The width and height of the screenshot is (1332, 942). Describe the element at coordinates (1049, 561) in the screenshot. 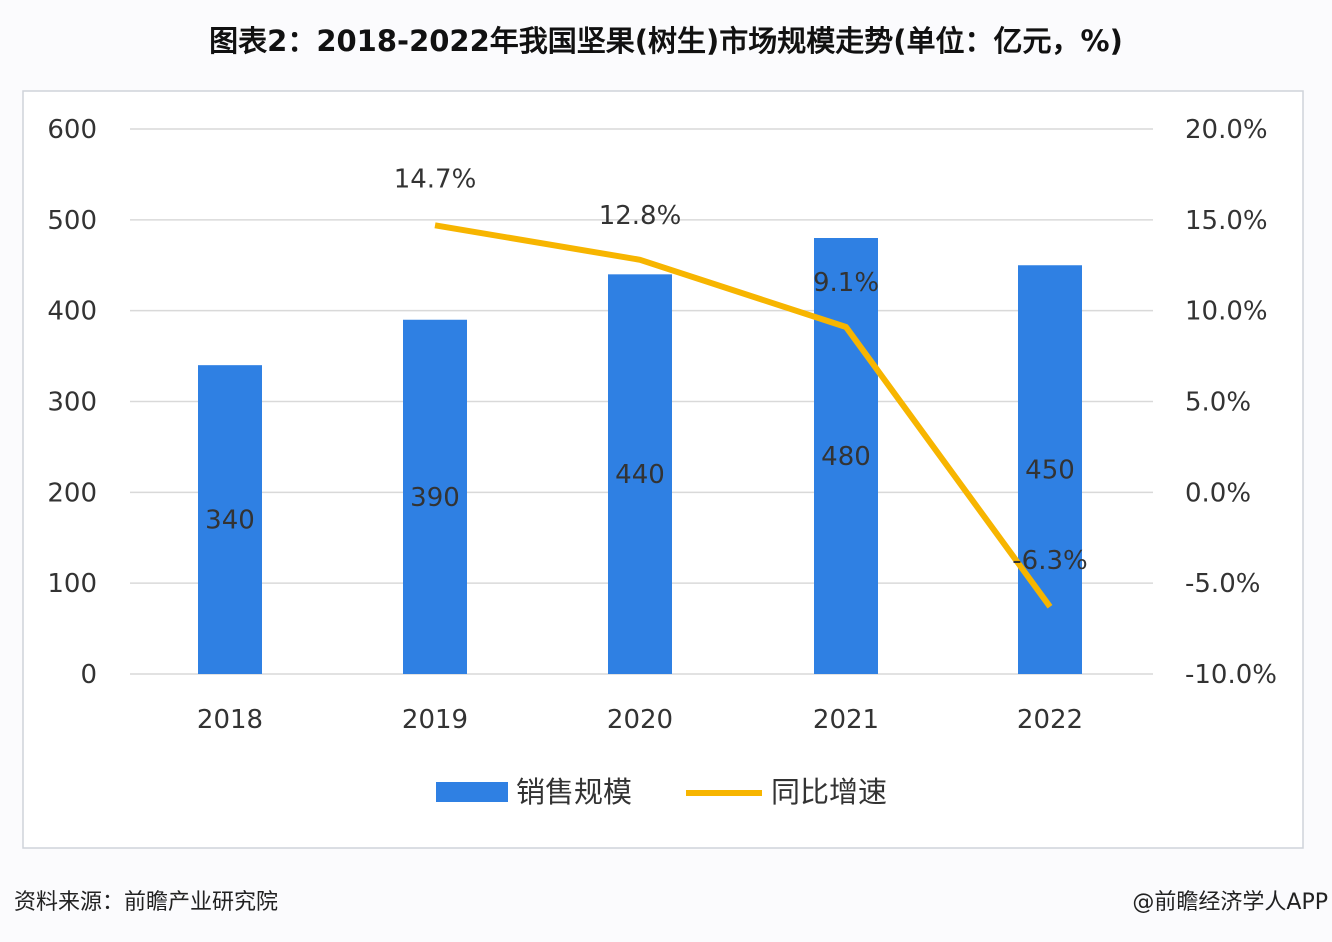

I see `line-data-label: -6.3%` at that location.